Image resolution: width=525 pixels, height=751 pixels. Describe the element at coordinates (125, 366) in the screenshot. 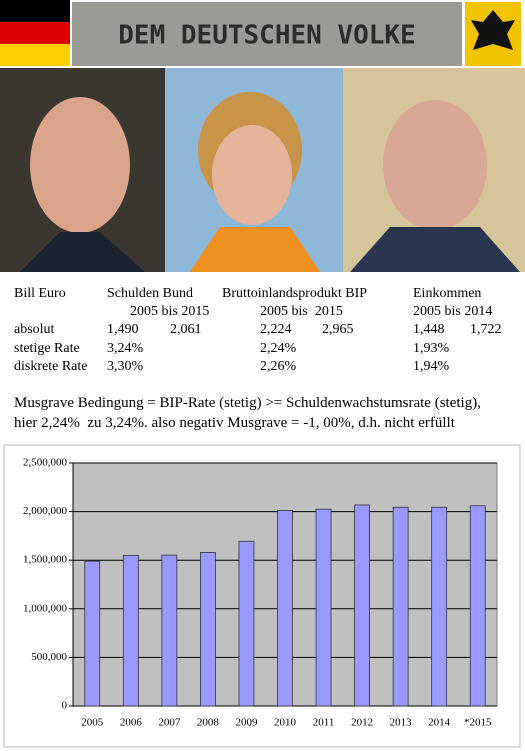

I see `table-cell: 3,30%` at that location.